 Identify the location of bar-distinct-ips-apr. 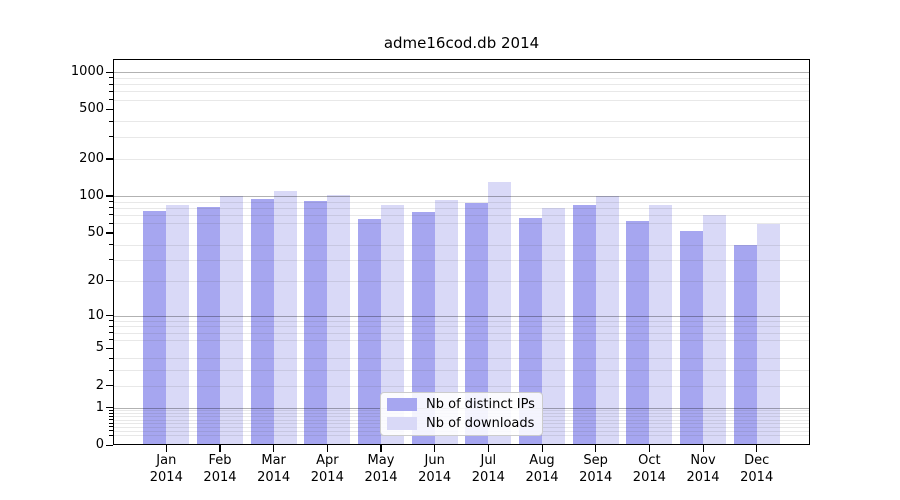
(316, 322).